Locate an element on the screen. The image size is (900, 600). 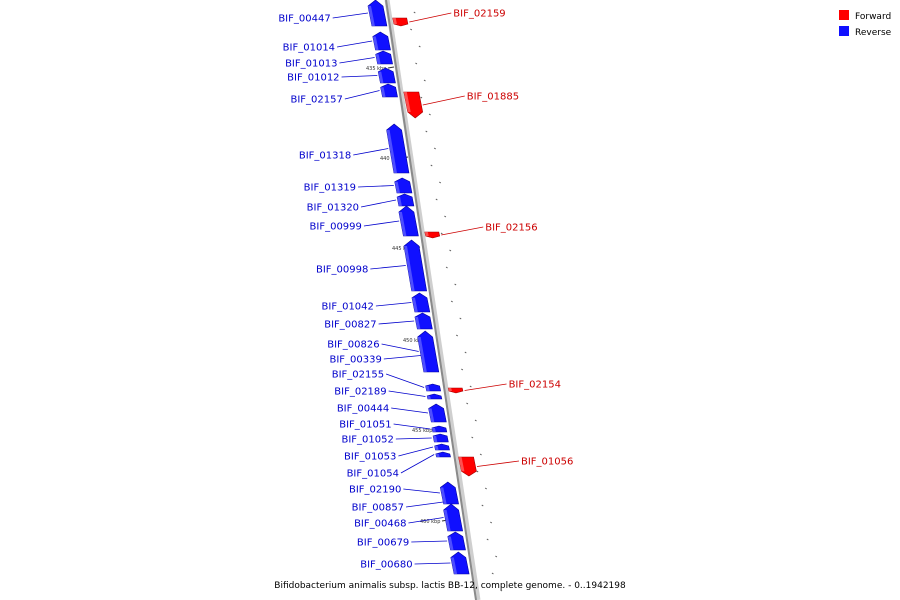
gene-bif-00447: BIF_00447 is located at coordinates (333, 13).